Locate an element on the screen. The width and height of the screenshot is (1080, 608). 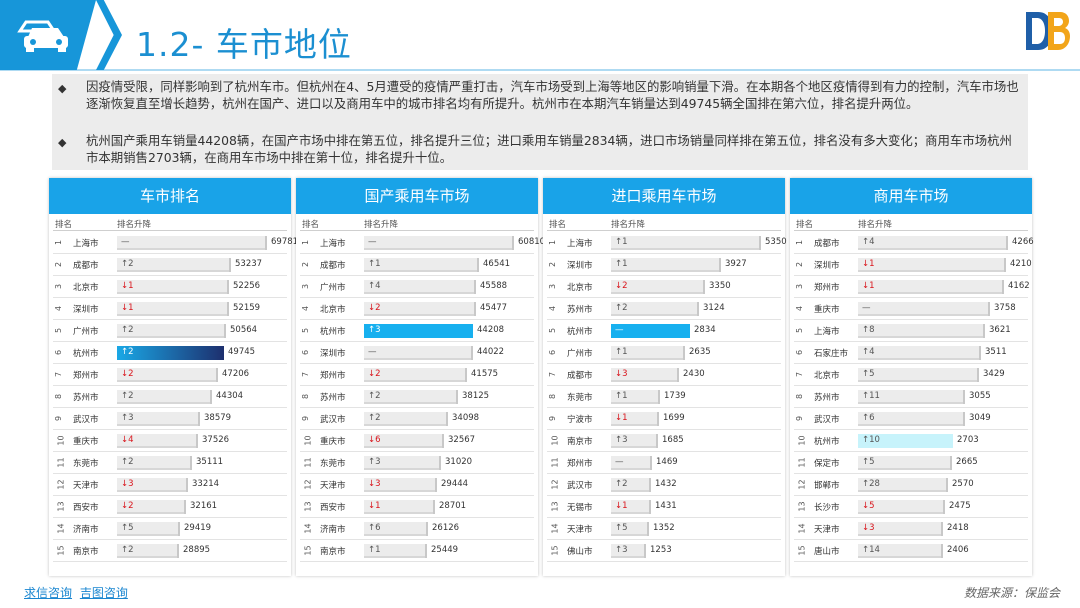
rank-change: ↑6 is located at coordinates (374, 528).